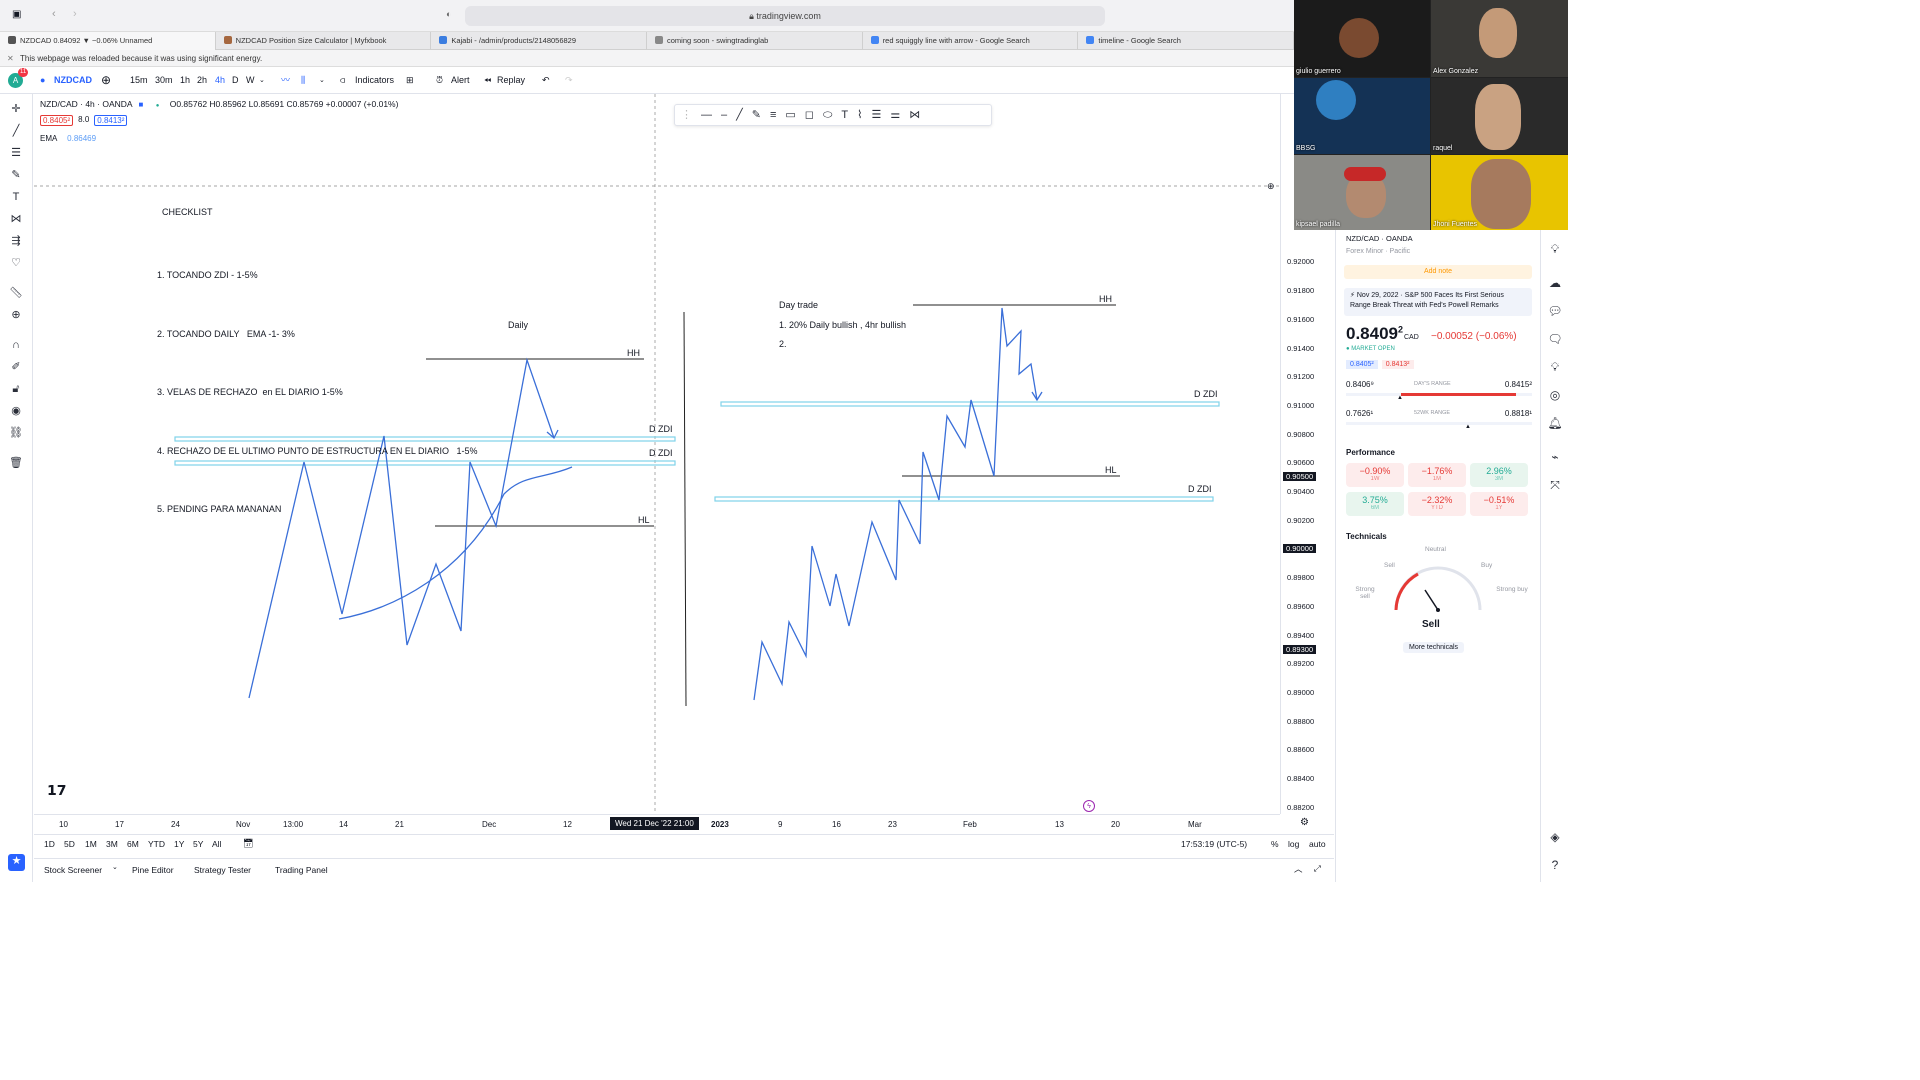  What do you see at coordinates (185, 80) in the screenshot?
I see `interval-1h: 1h` at bounding box center [185, 80].